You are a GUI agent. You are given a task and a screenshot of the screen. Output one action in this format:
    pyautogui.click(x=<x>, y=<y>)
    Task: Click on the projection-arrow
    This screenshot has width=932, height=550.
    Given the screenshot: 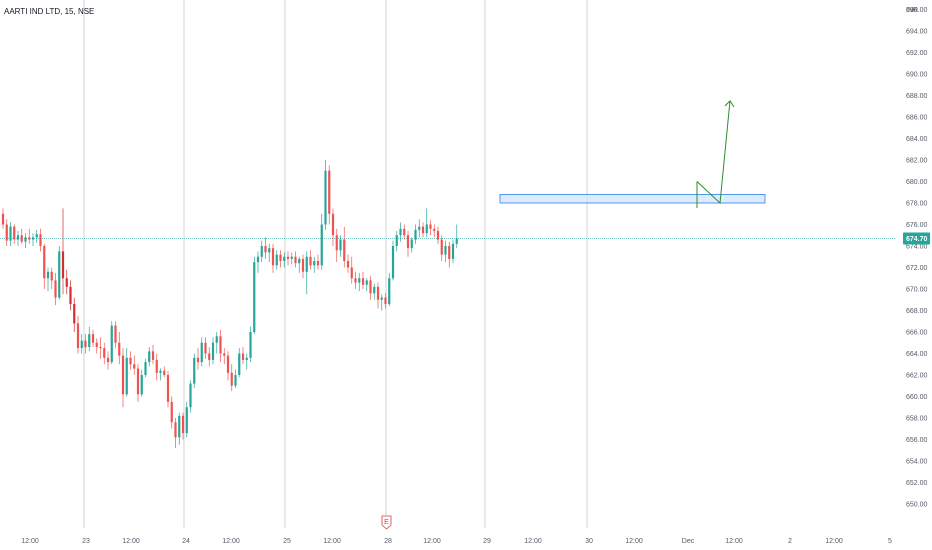 What is the action you would take?
    pyautogui.click(x=715, y=154)
    